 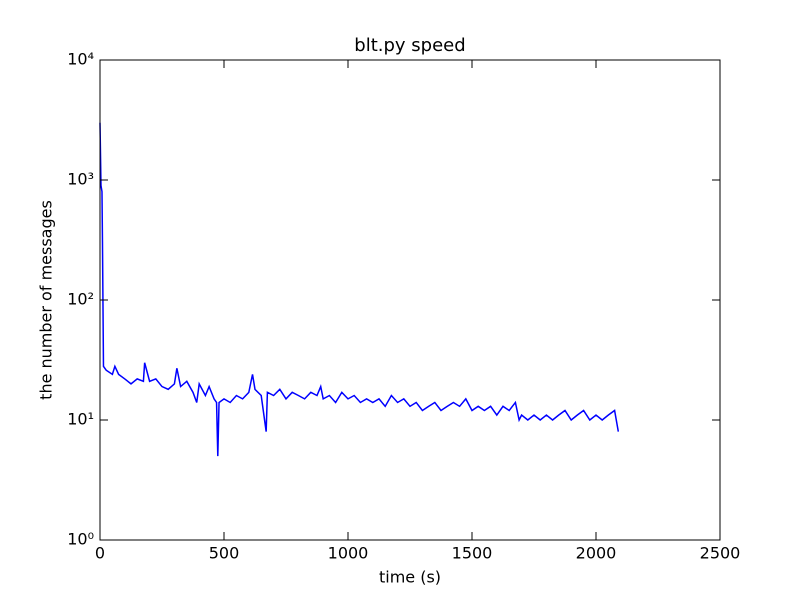 What do you see at coordinates (720, 553) in the screenshot?
I see `x-tick-label: 2500` at bounding box center [720, 553].